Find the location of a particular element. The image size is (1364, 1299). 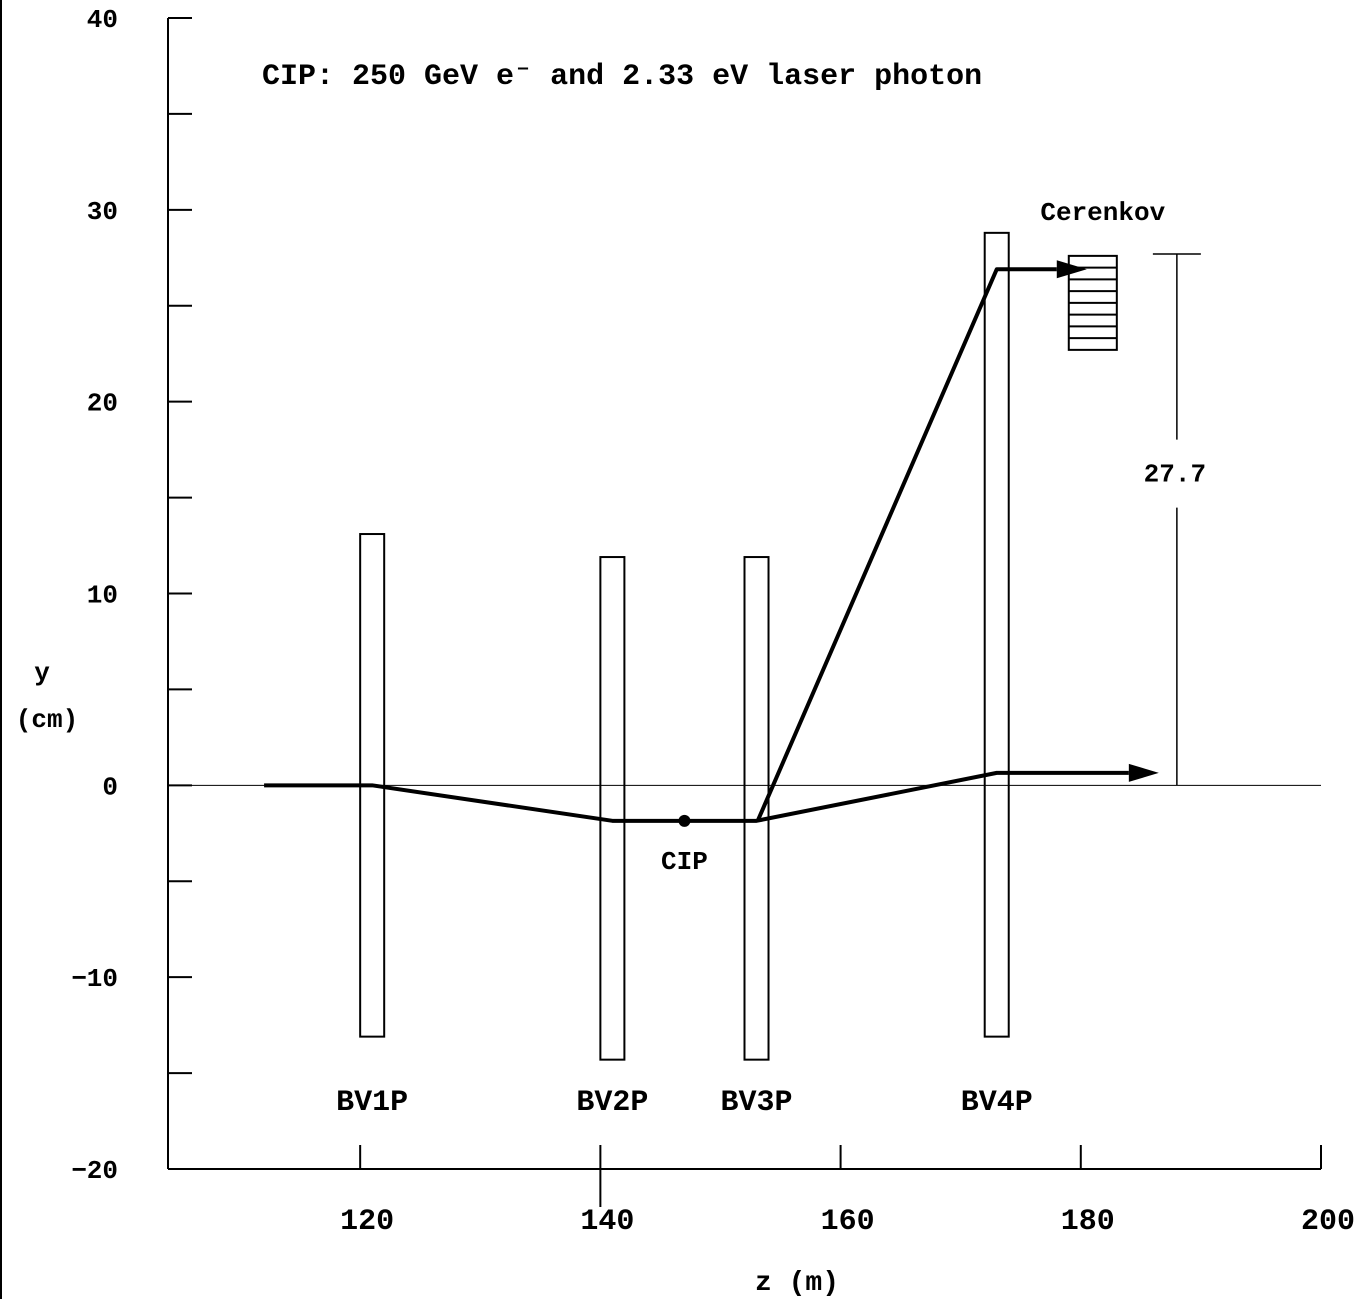

x-tick-label: 180 is located at coordinates (1088, 1222).